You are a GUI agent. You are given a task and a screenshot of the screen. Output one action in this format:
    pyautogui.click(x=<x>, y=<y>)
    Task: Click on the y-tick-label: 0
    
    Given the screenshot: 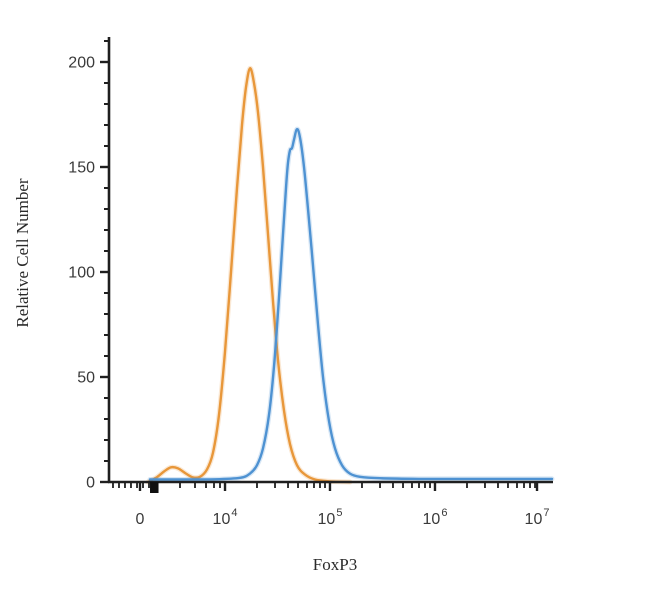 What is the action you would take?
    pyautogui.click(x=90, y=483)
    